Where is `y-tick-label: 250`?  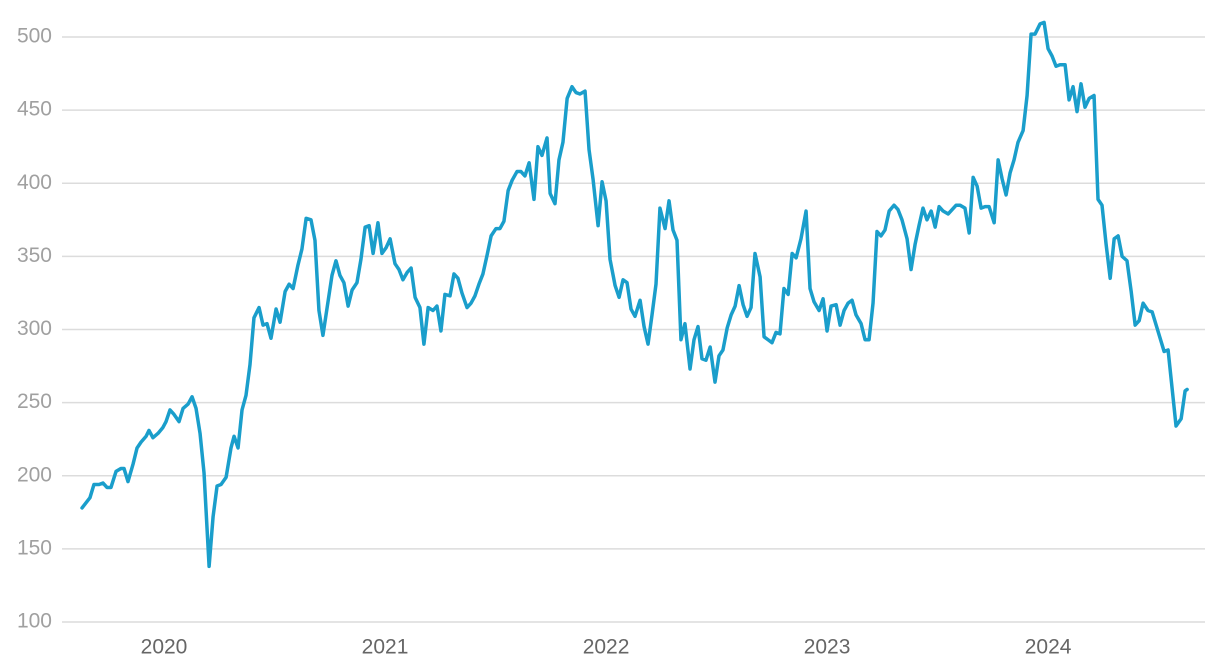
y-tick-label: 250 is located at coordinates (34, 401).